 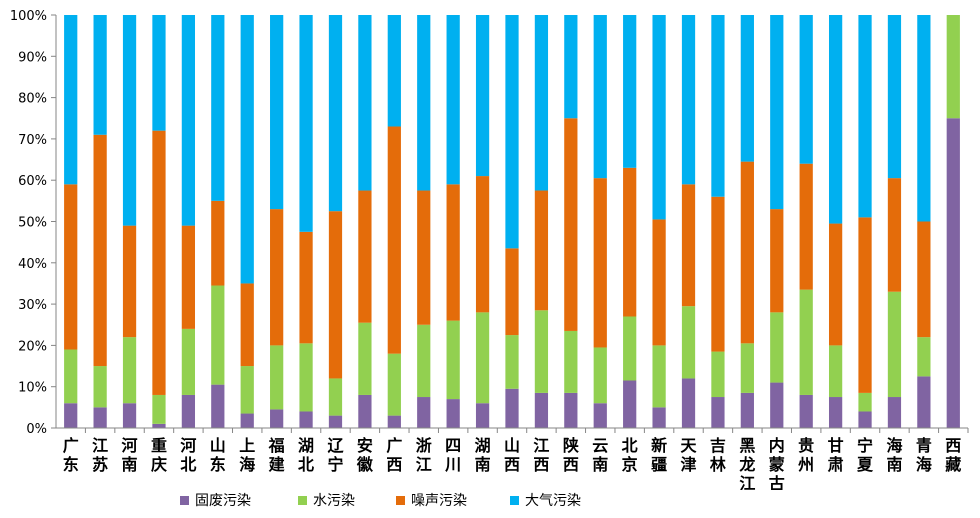 I want to click on x-tick-label: 辽, so click(x=335, y=445).